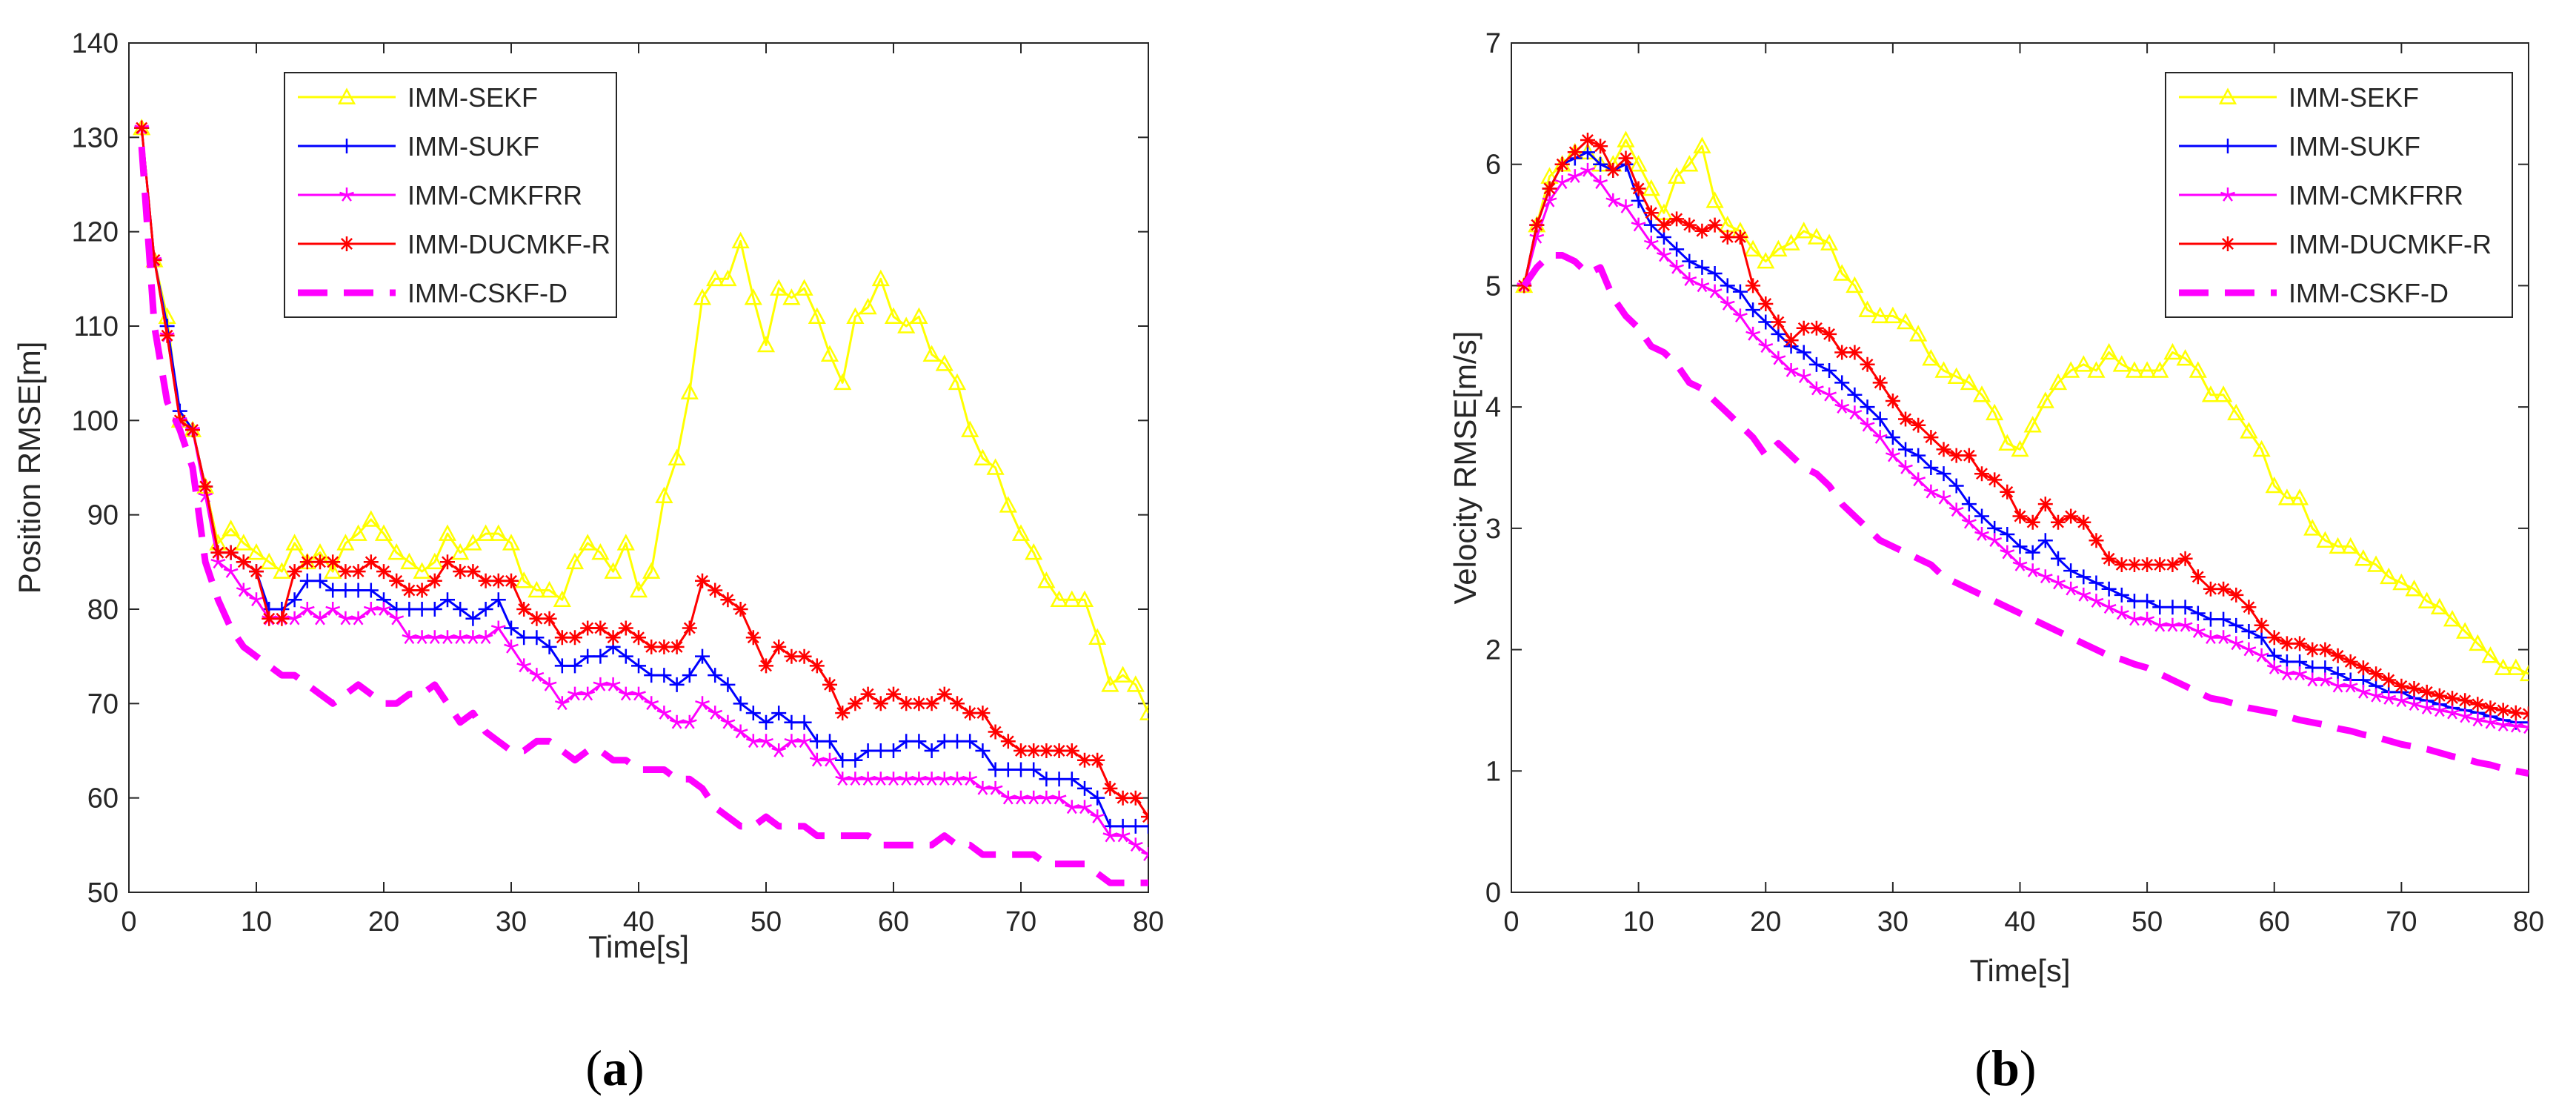 This screenshot has width=2576, height=1105. What do you see at coordinates (893, 922) in the screenshot?
I see `x-tick-label: 60` at bounding box center [893, 922].